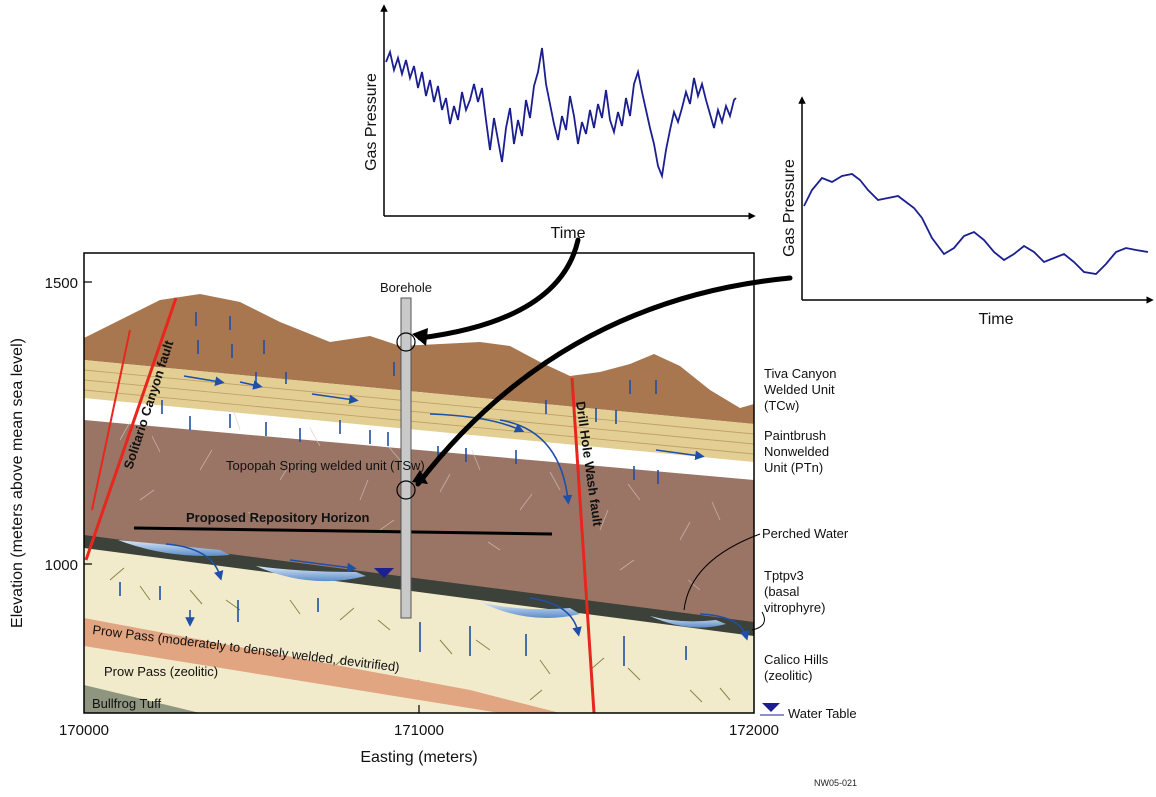 The image size is (1156, 797). I want to click on x-tick-172000: 172000, so click(754, 730).